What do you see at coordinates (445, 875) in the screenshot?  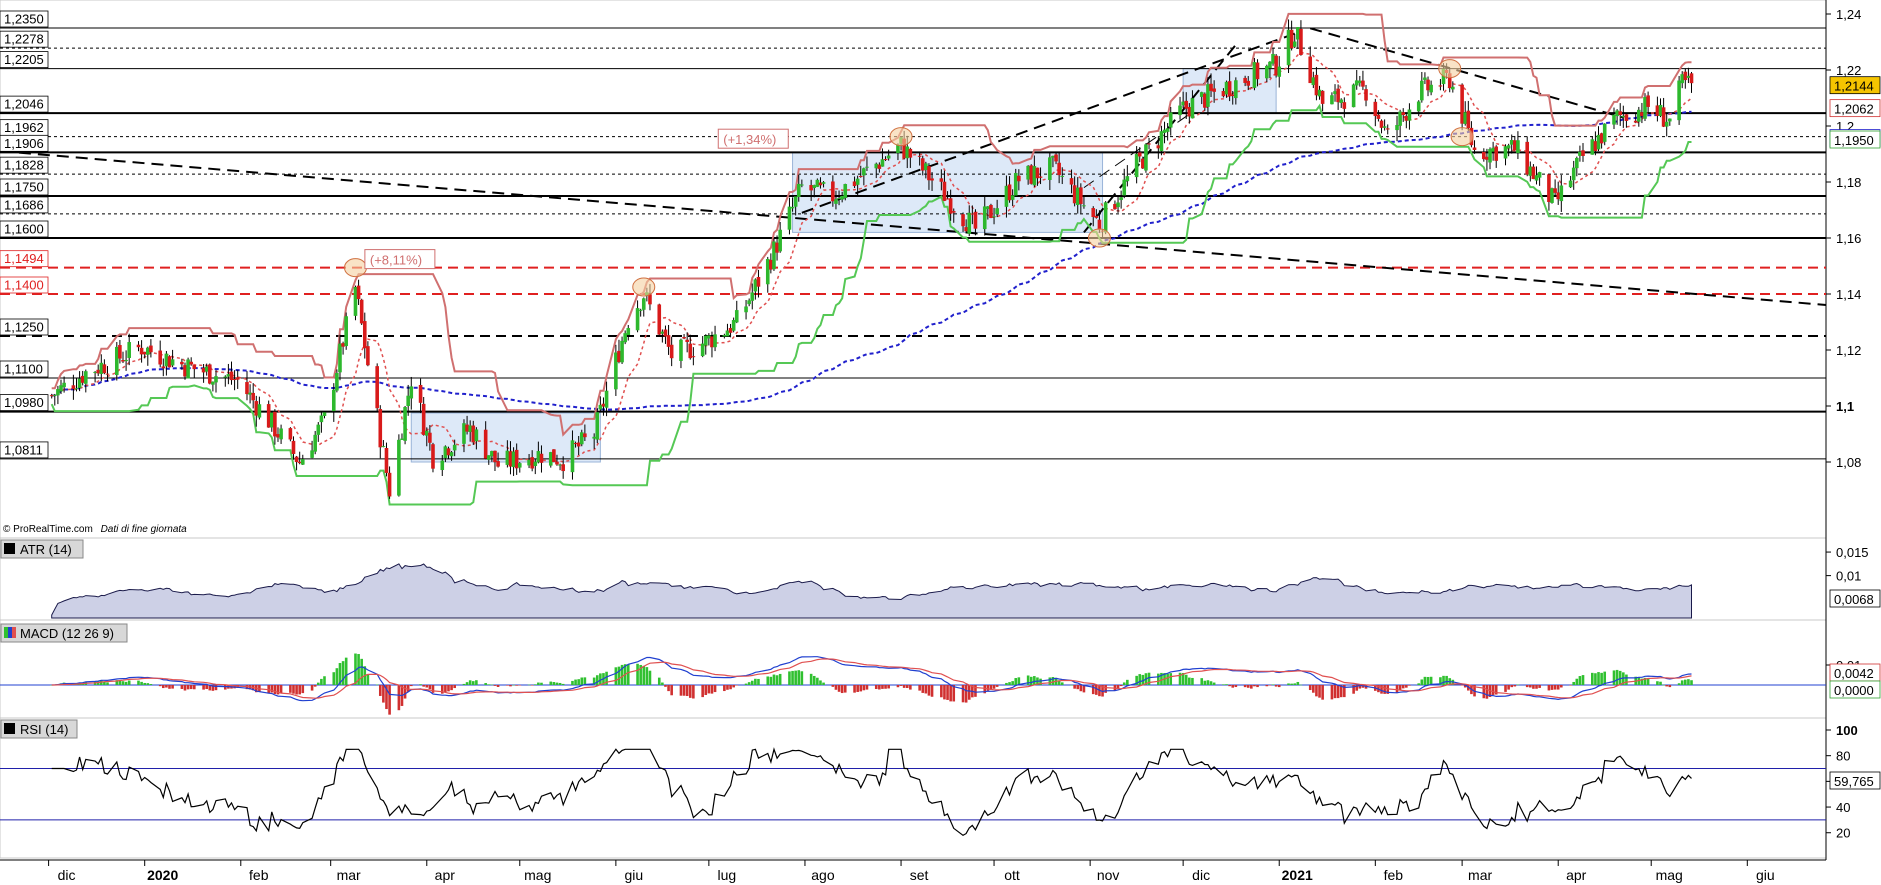 I see `x-tick-label: apr` at bounding box center [445, 875].